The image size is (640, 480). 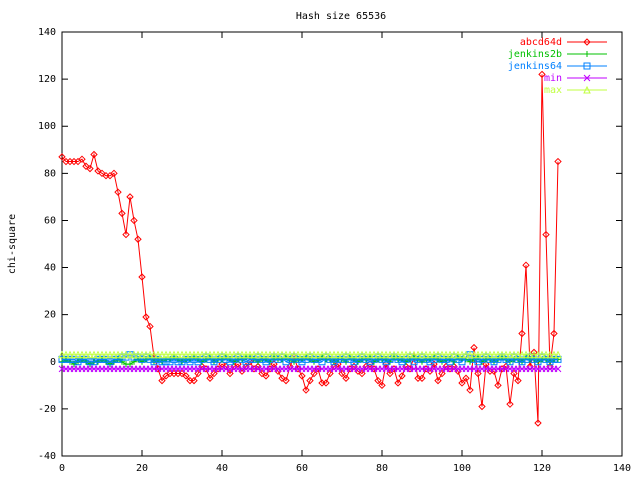 I want to click on x-tick-label: 140, so click(x=622, y=468).